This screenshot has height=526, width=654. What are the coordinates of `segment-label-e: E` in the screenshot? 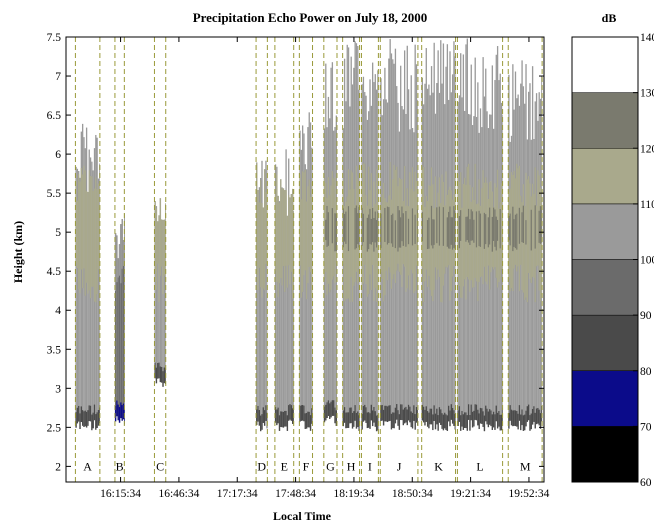 It's located at (284, 466).